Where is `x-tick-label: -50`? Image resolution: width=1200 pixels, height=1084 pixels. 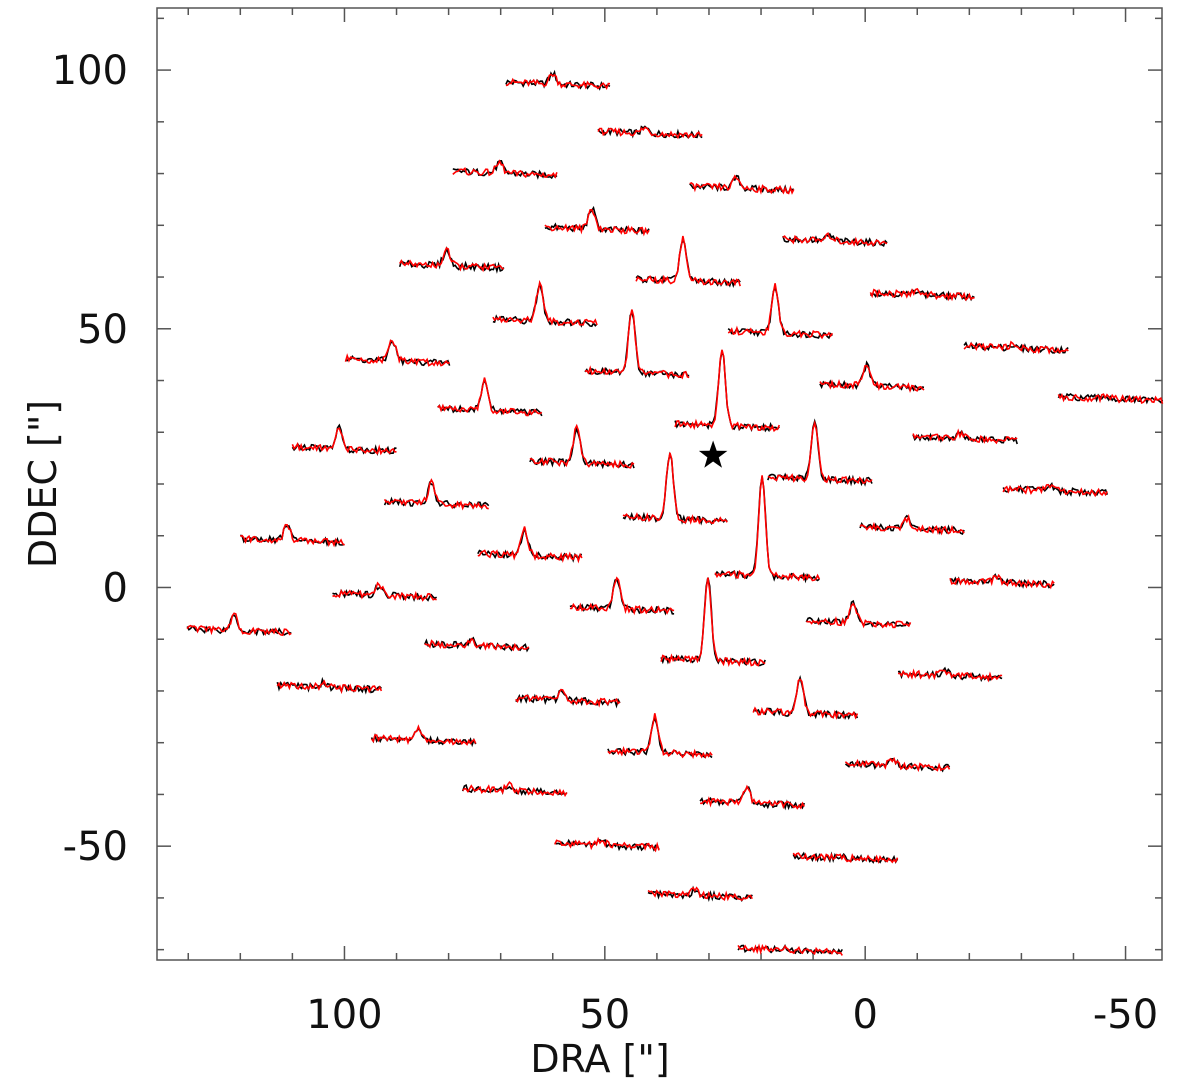 x-tick-label: -50 is located at coordinates (1125, 1015).